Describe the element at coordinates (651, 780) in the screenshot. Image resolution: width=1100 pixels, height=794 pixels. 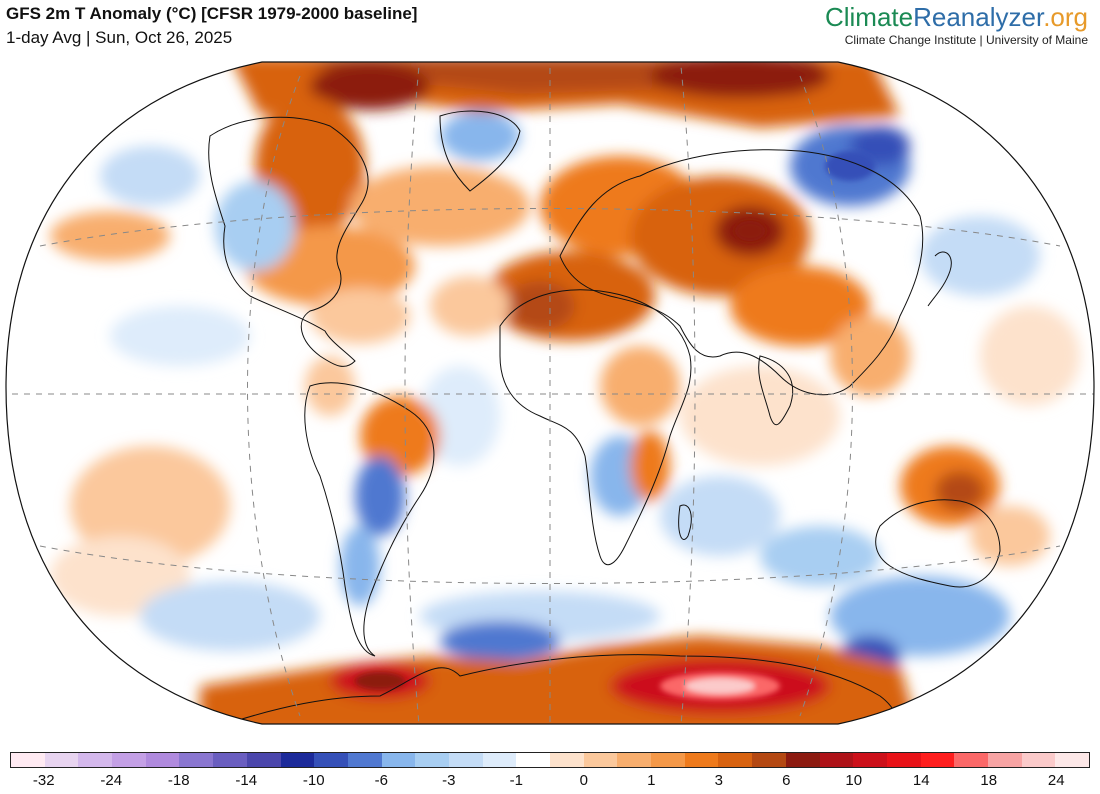
I see `color-scale-tick-label: 1` at that location.